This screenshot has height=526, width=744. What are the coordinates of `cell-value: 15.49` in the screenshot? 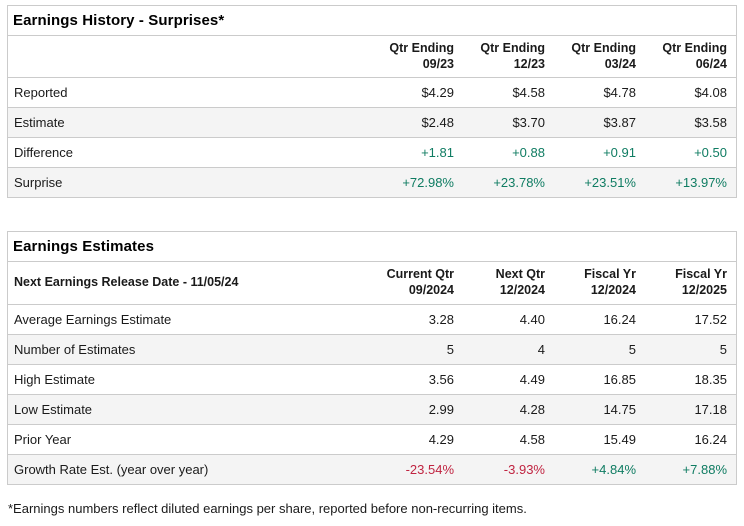 It's located at (619, 439).